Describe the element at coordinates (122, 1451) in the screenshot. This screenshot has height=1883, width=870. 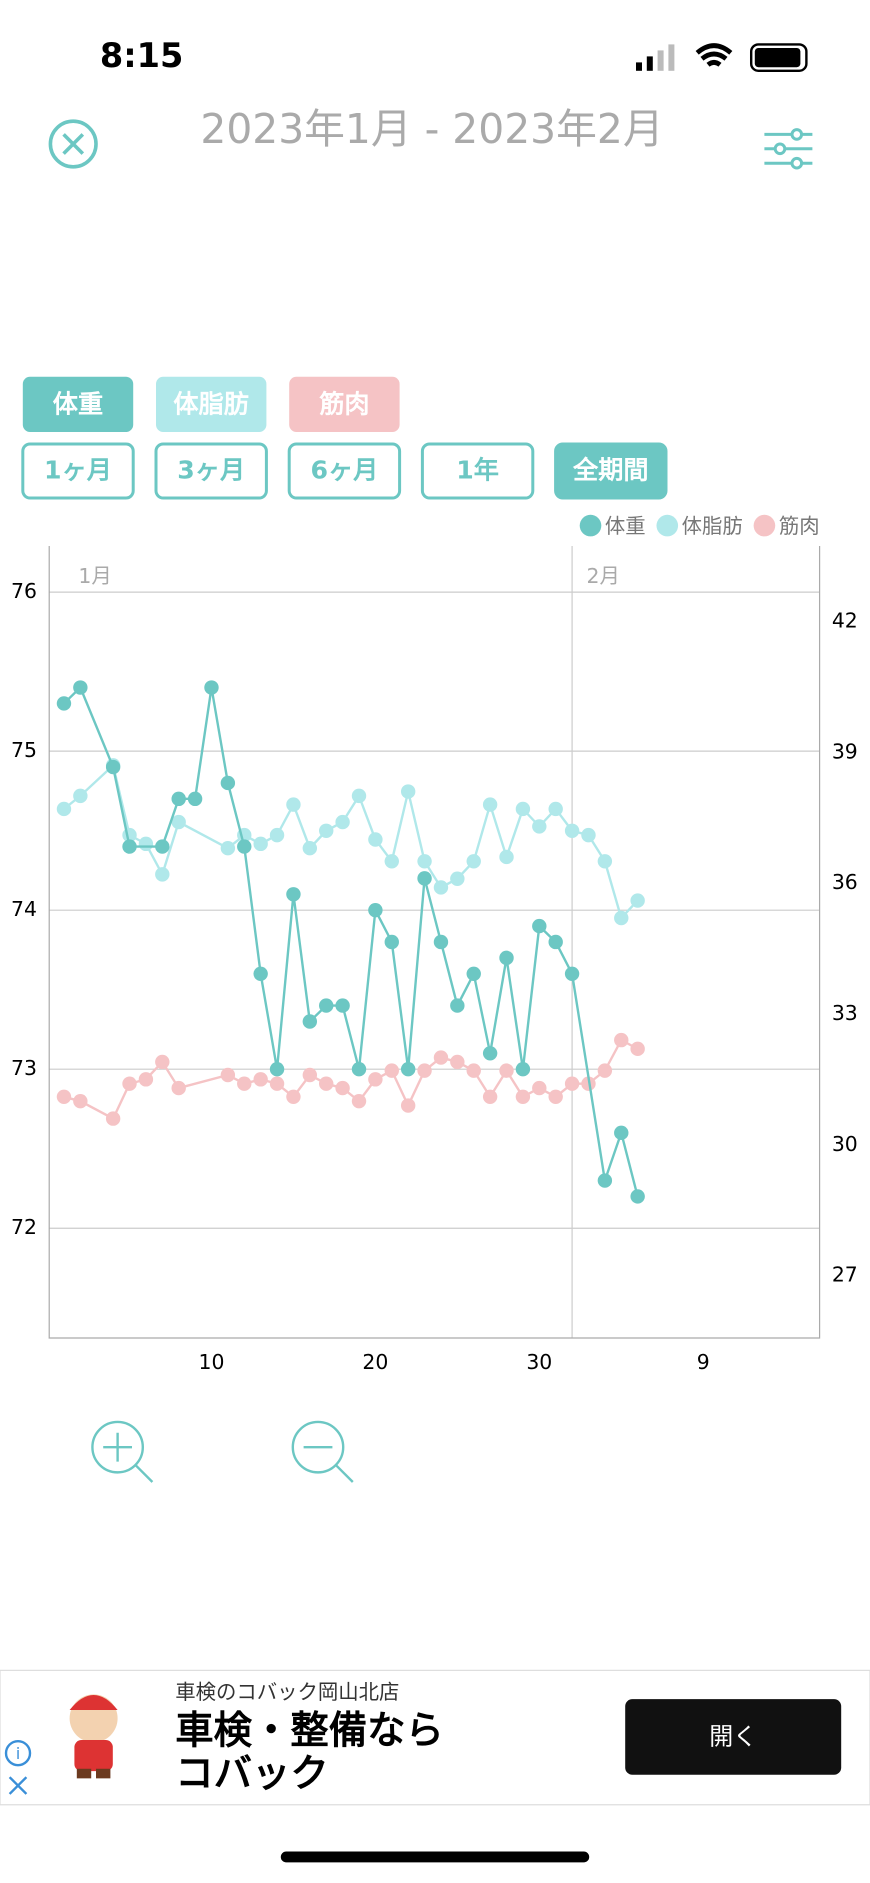
I see `zoom-in` at that location.